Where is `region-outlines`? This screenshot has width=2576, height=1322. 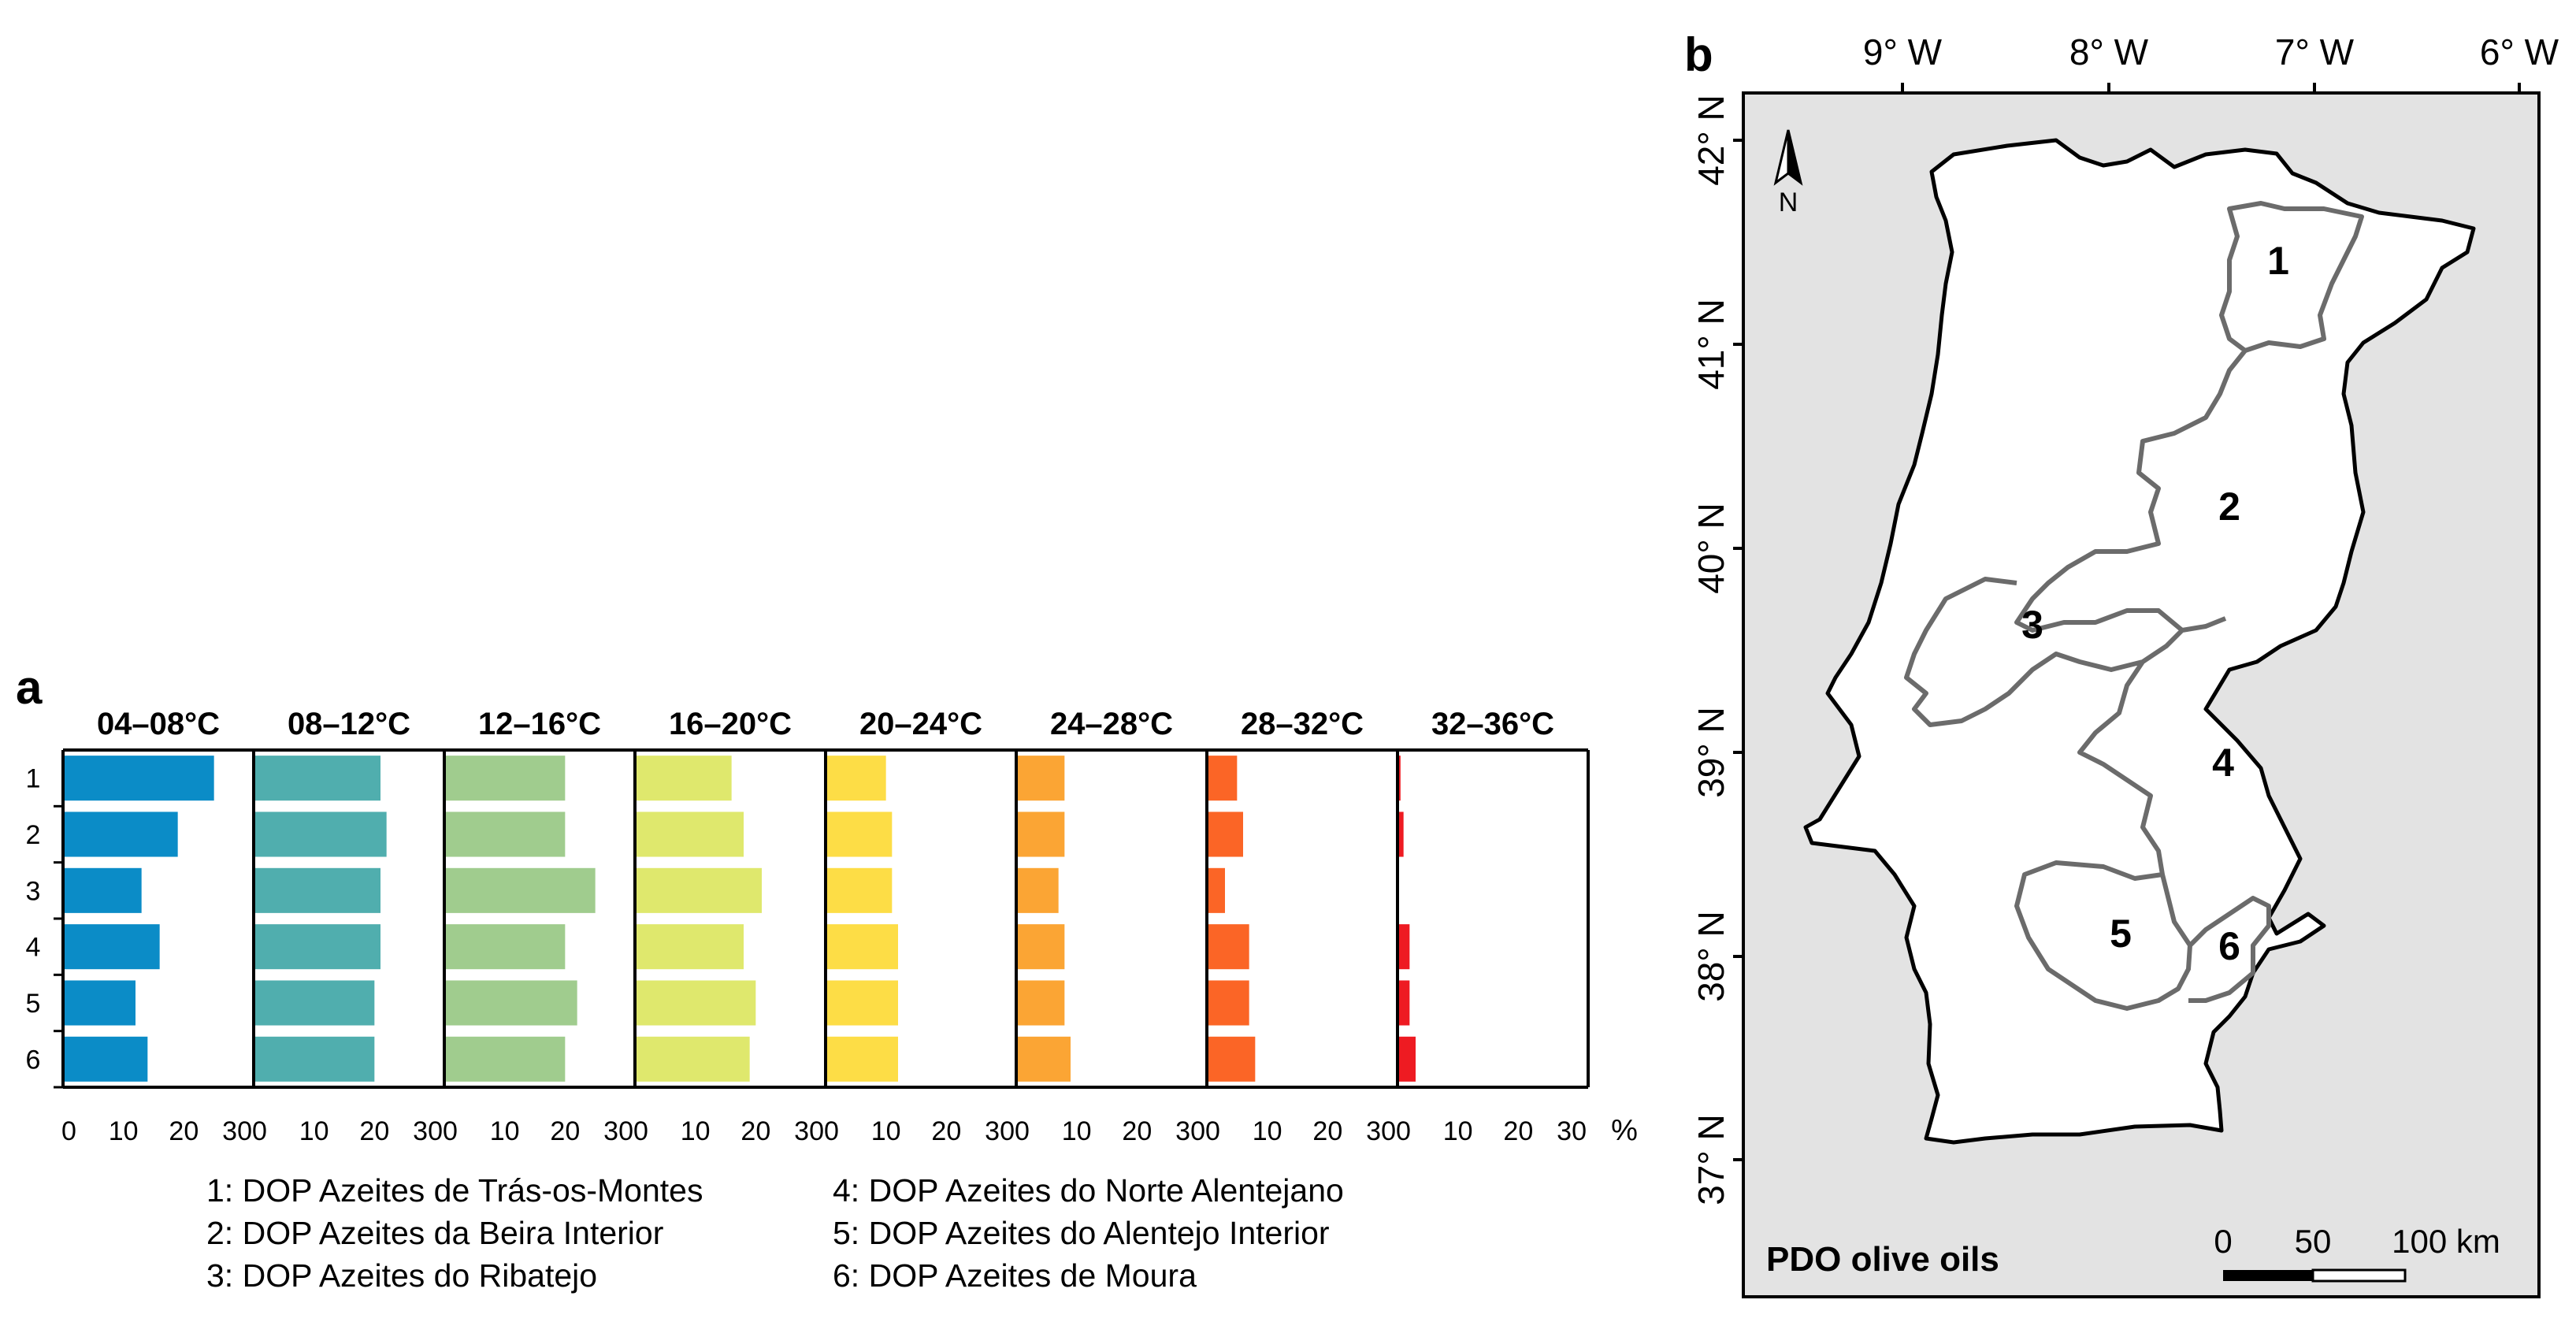 region-outlines is located at coordinates (2134, 606).